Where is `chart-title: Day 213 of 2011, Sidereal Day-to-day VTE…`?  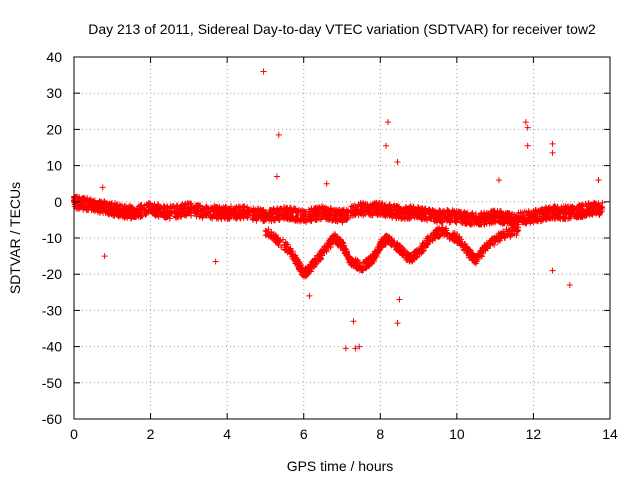
chart-title: Day 213 of 2011, Sidereal Day-to-day VTE… is located at coordinates (342, 29).